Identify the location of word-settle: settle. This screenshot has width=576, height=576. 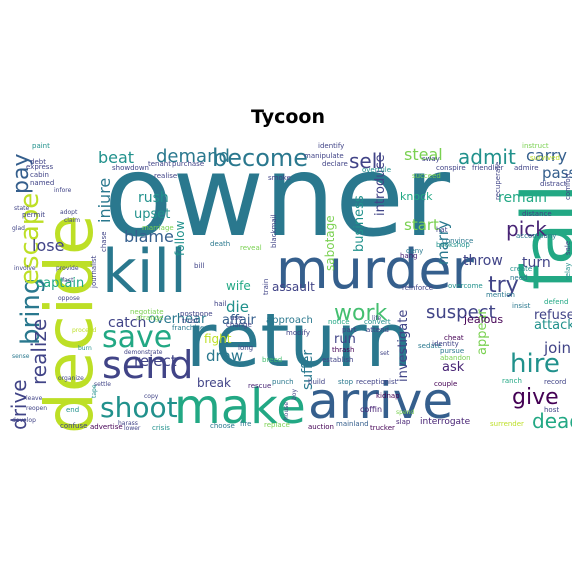
(102, 384).